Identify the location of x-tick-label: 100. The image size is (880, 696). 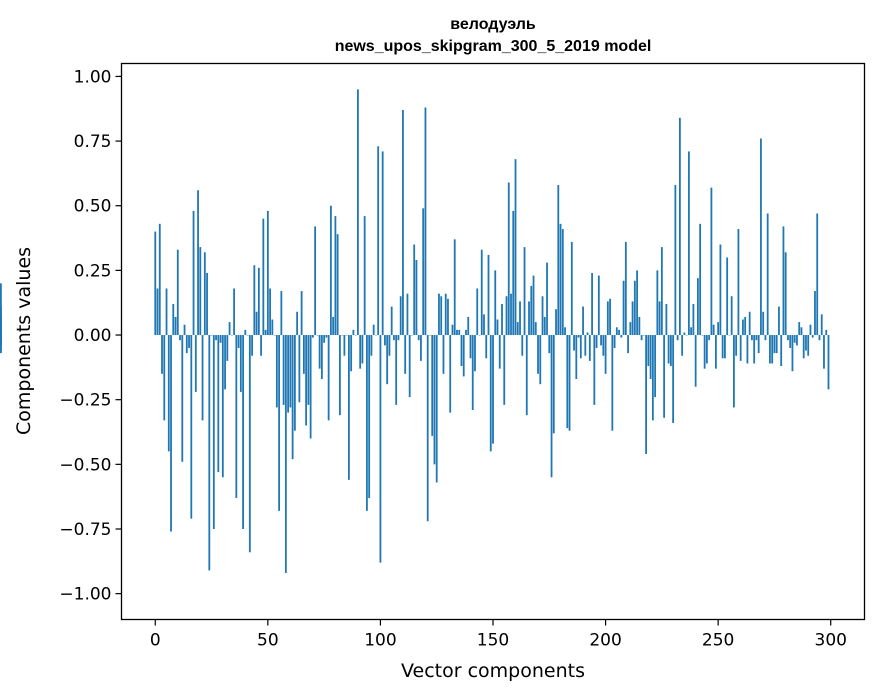
(380, 641).